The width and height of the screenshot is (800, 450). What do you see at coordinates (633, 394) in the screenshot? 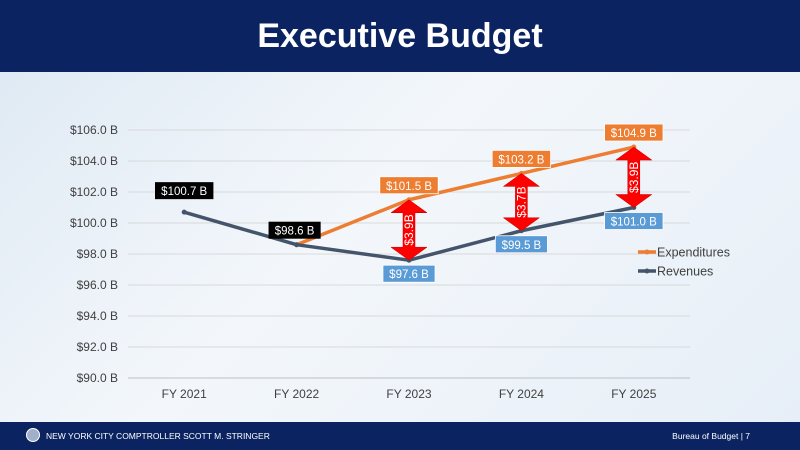
I see `x-tick-label: FY 2025` at bounding box center [633, 394].